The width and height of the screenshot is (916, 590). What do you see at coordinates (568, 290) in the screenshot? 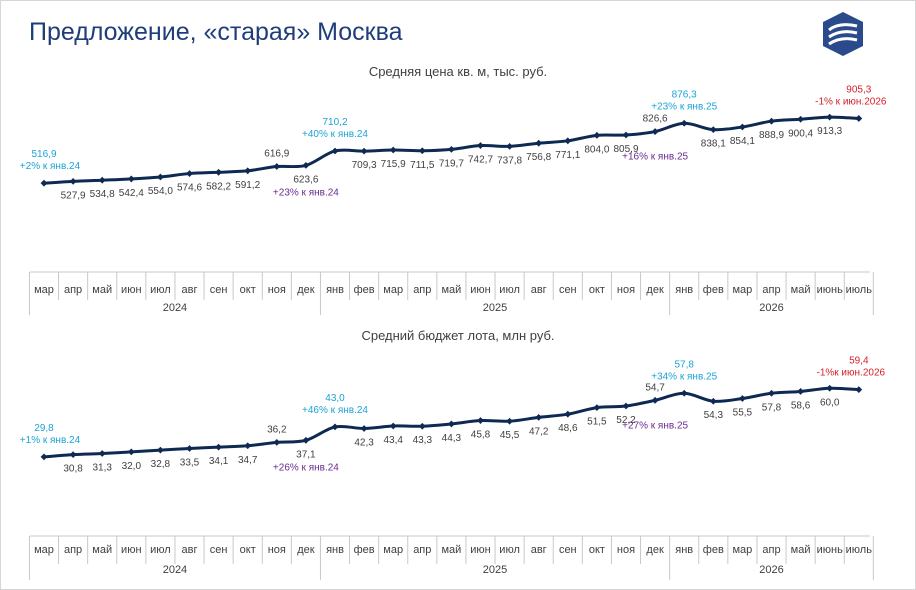
I see `x-tick-label: сен` at bounding box center [568, 290].